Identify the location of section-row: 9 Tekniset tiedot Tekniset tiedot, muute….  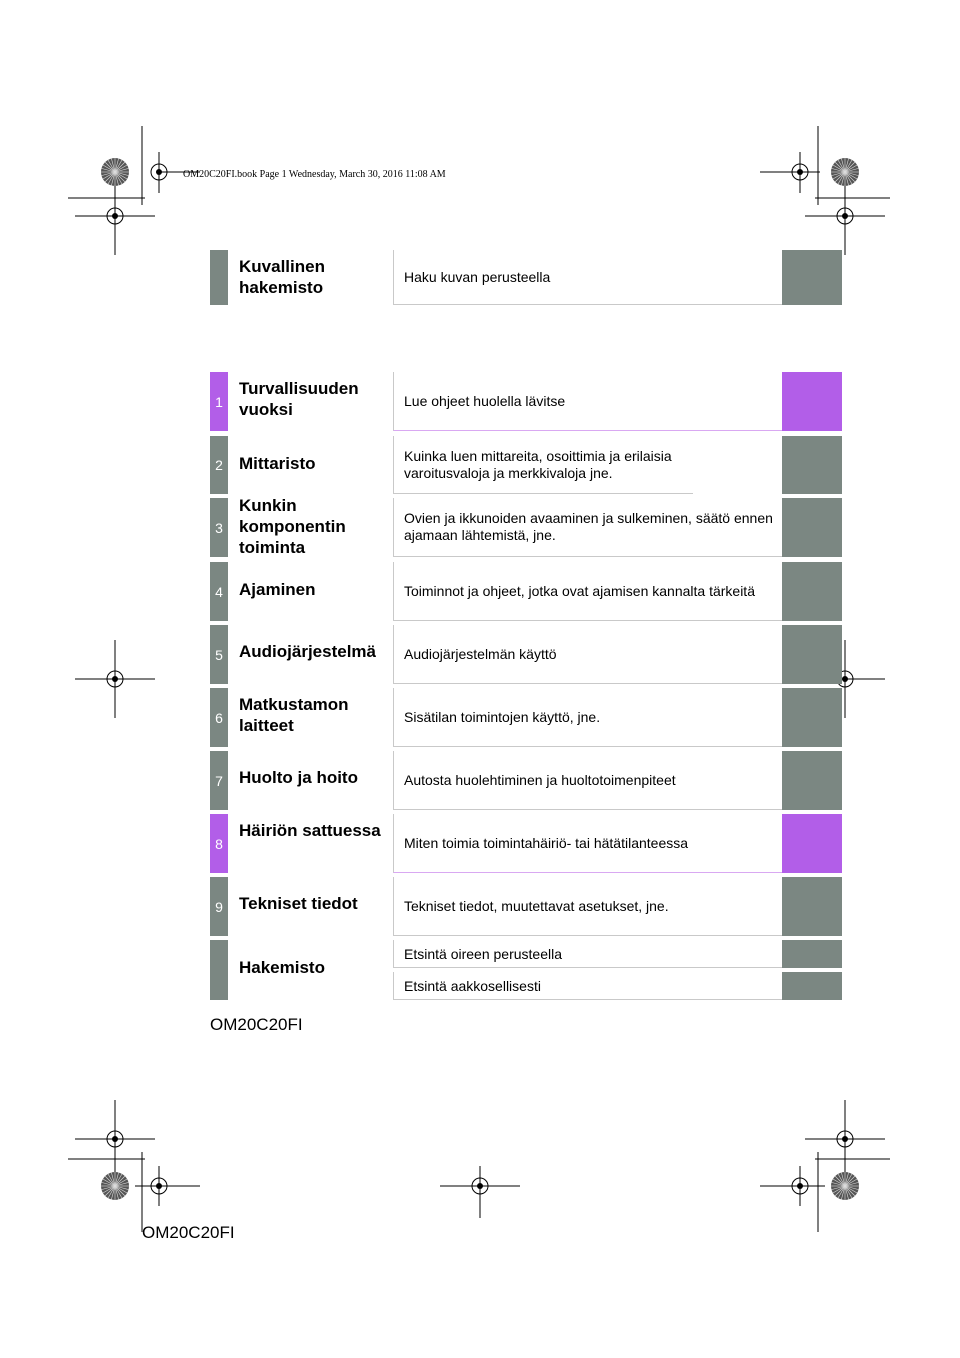
(526, 906).